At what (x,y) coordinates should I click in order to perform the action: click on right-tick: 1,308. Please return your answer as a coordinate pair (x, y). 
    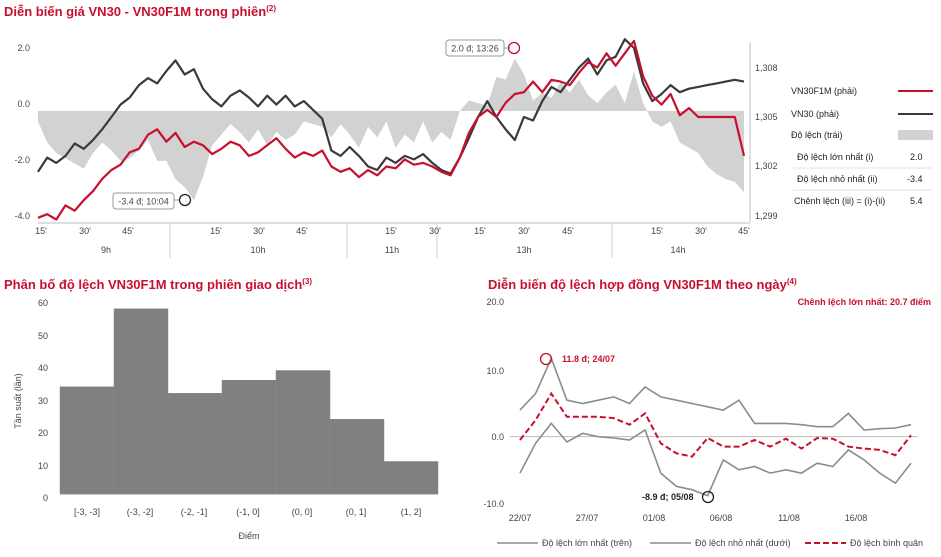
    Looking at the image, I should click on (766, 68).